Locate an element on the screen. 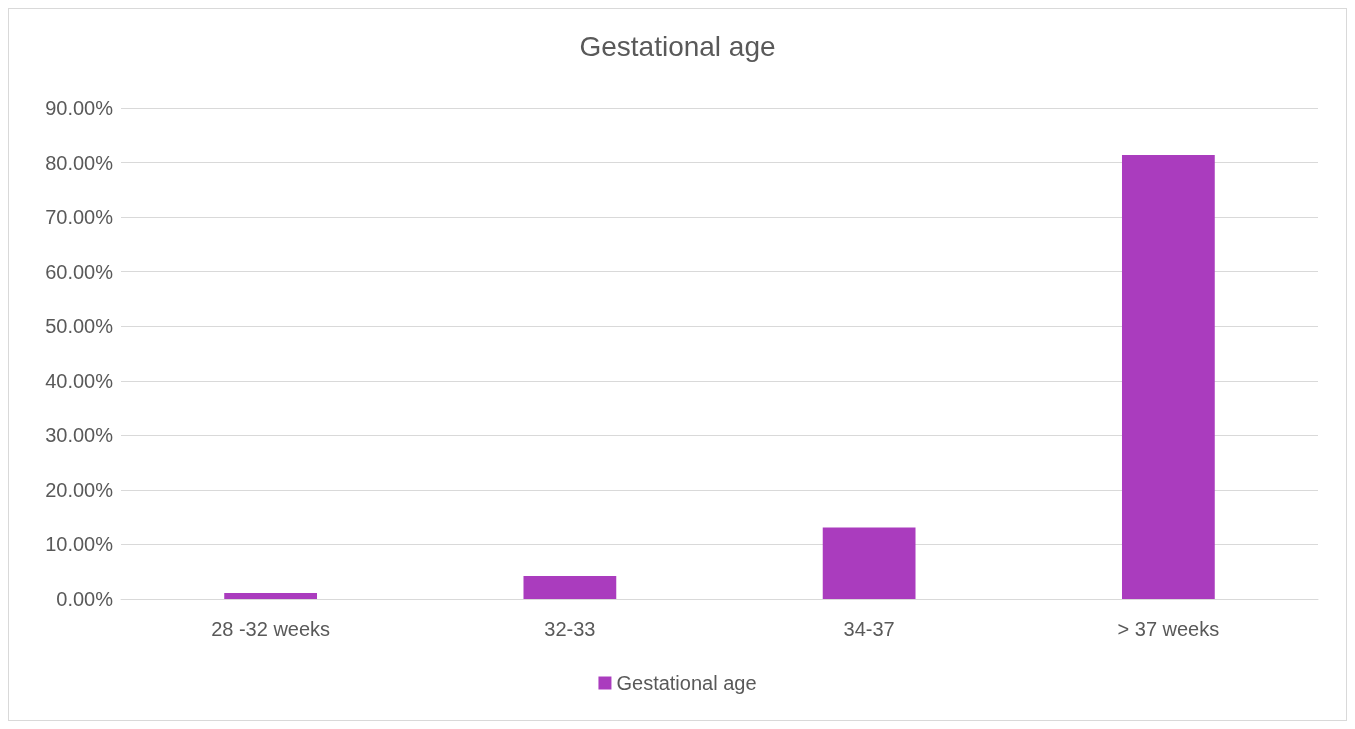 This screenshot has height=729, width=1355. y-tick-label: 80.00% is located at coordinates (79, 162).